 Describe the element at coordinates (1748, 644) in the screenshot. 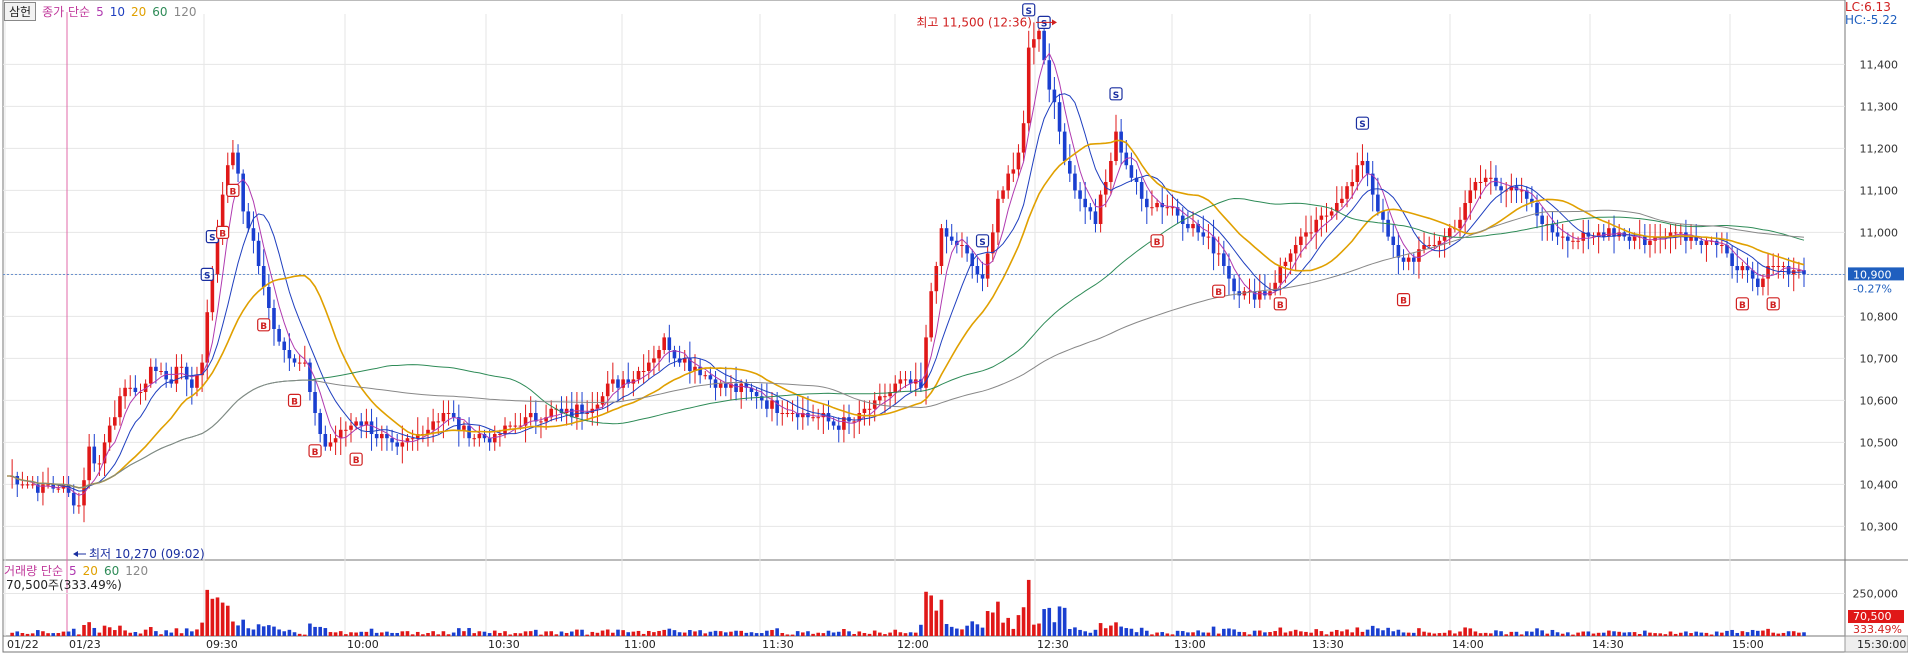

I see `x-tick-label: 15:00` at that location.